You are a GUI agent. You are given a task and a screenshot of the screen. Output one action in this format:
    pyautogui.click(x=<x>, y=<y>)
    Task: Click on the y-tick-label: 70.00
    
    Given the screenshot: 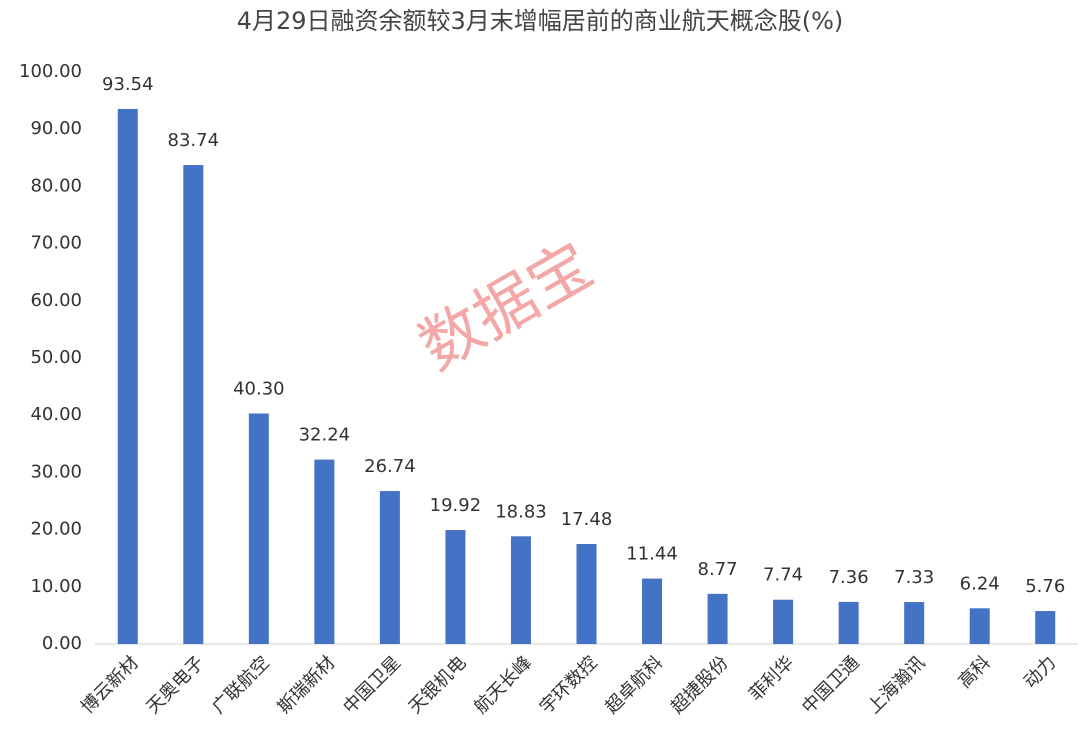 What is the action you would take?
    pyautogui.click(x=56, y=243)
    